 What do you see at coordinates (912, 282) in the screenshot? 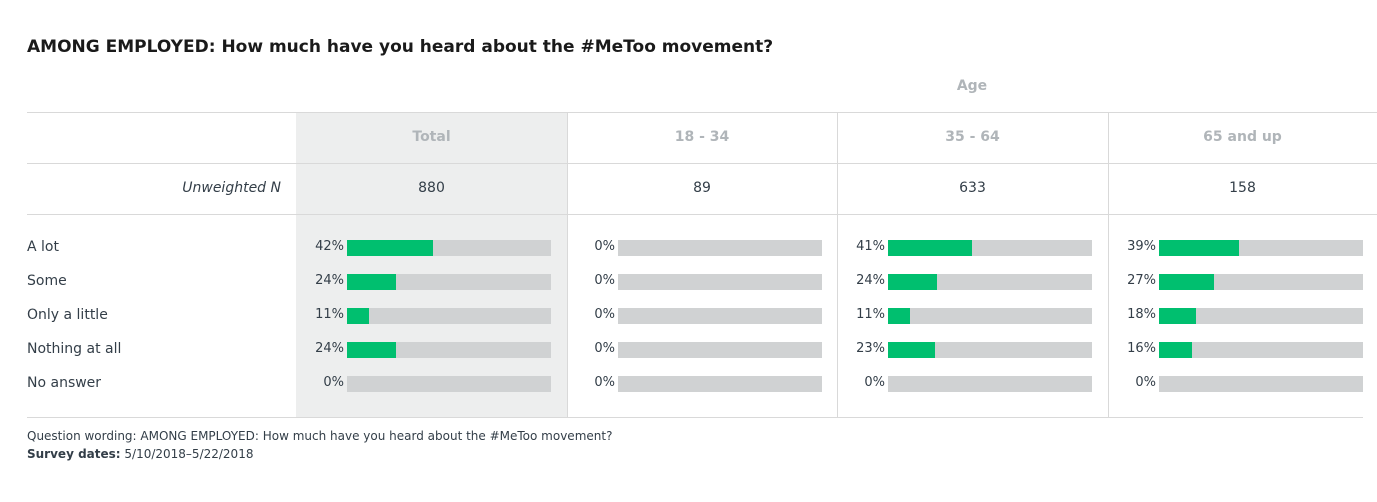
I see `bar-35-64-some` at bounding box center [912, 282].